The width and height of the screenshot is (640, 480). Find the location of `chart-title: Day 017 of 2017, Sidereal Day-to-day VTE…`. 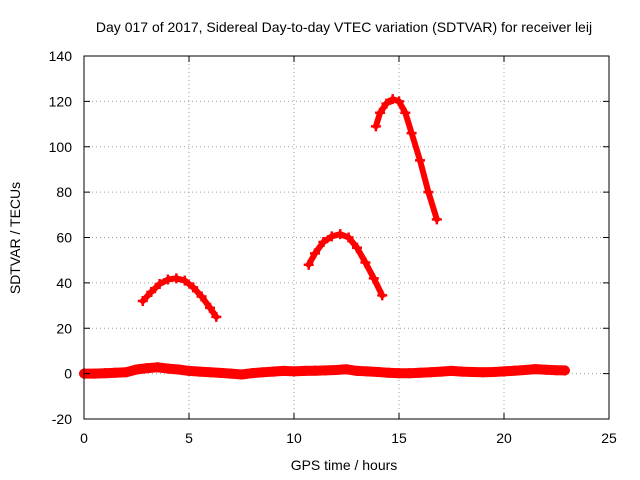

chart-title: Day 017 of 2017, Sidereal Day-to-day VTE… is located at coordinates (344, 27).